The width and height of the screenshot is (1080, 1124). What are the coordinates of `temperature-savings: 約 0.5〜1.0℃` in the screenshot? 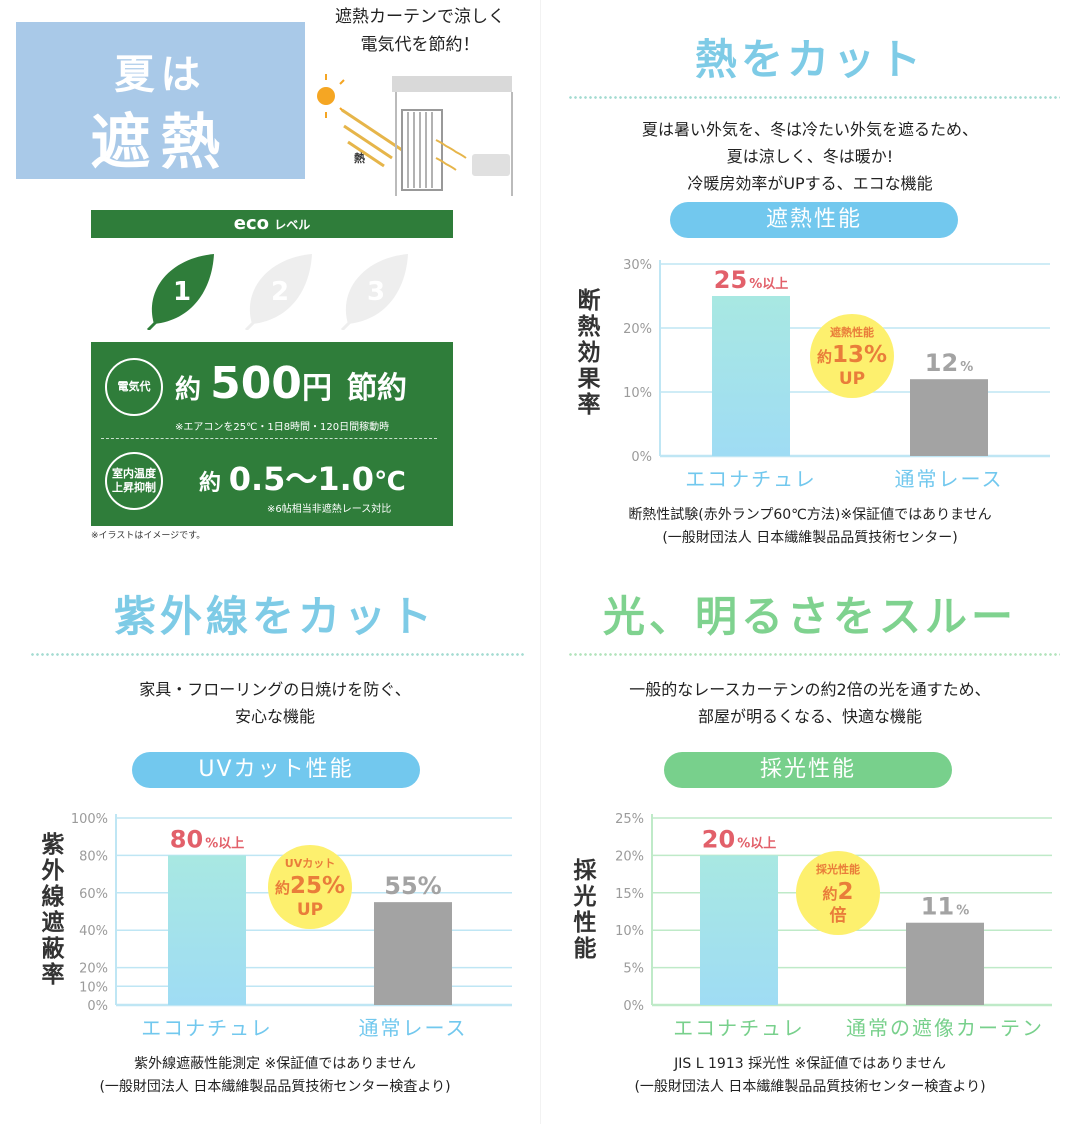 It's located at (302, 477).